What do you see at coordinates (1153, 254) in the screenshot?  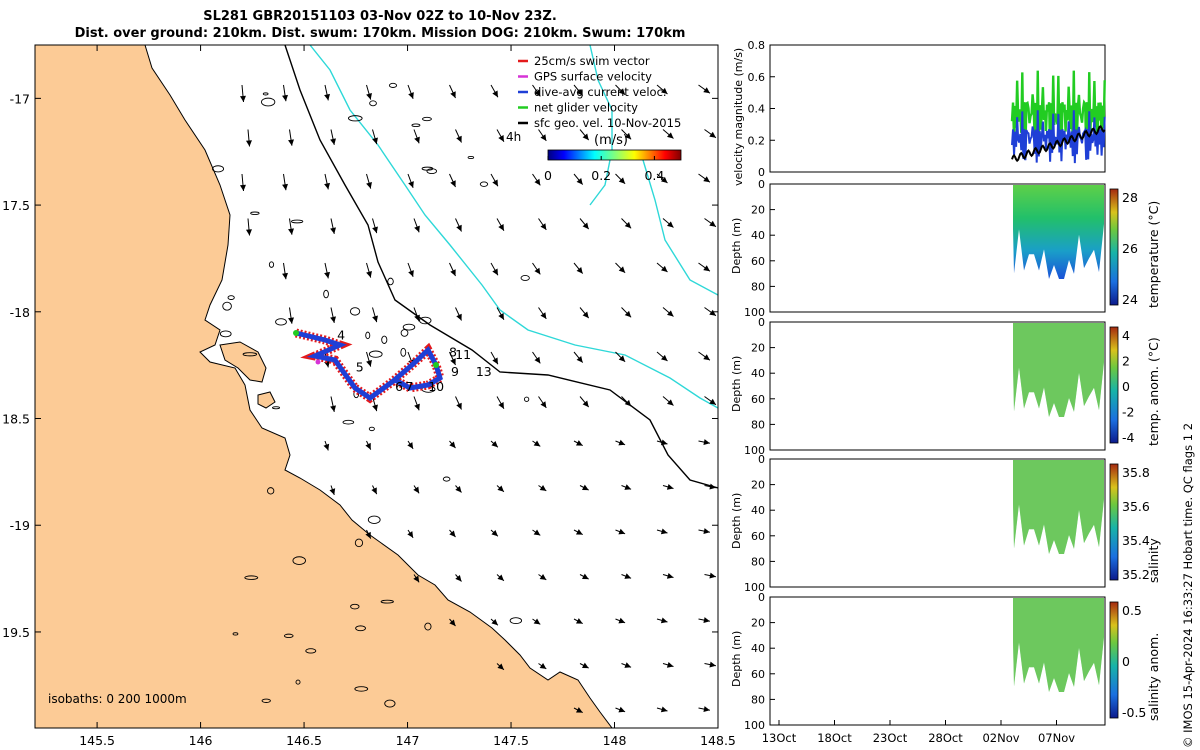 I see `cb-label: temperature (°C)` at bounding box center [1153, 254].